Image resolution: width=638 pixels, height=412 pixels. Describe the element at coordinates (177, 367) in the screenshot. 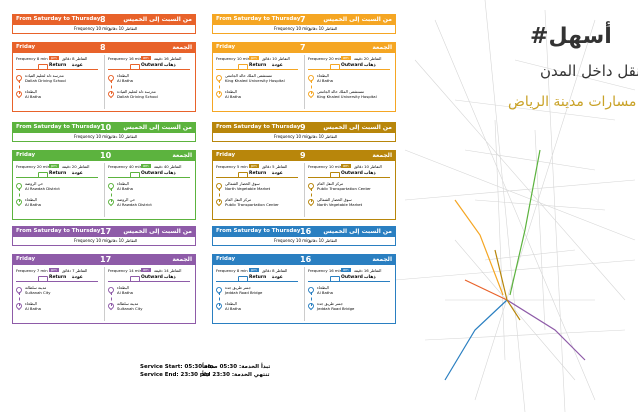

I see `service-start: Service Start: 05:30 am` at that location.